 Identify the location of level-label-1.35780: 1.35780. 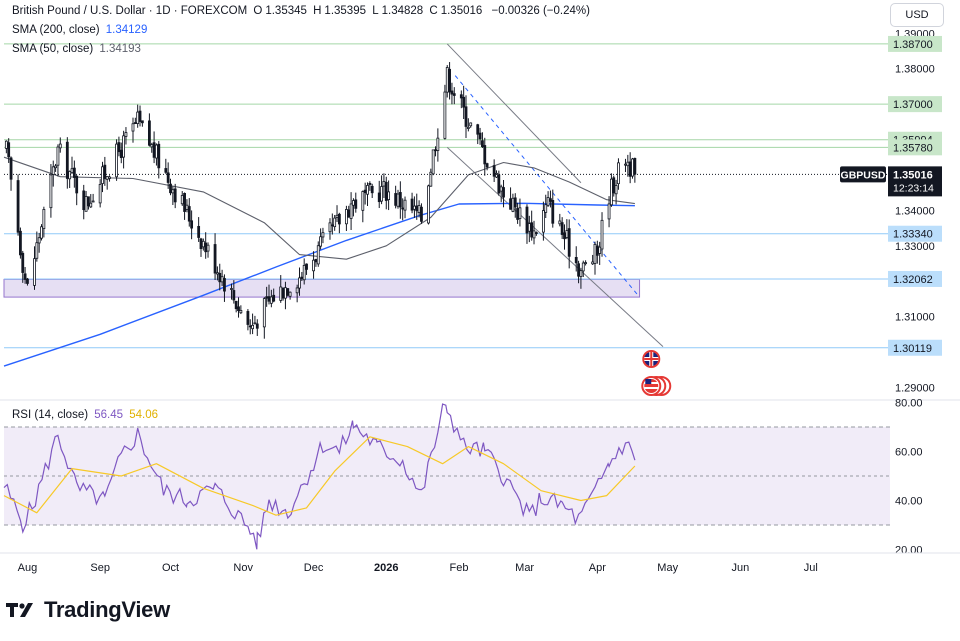
(915, 147).